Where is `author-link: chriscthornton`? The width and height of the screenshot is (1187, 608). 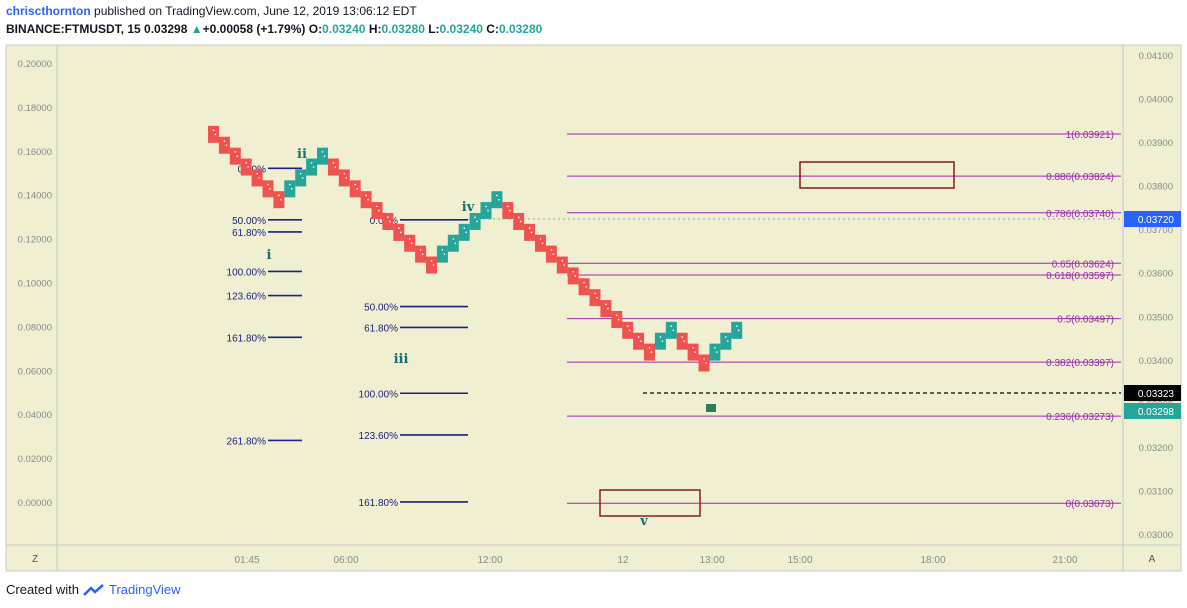
author-link: chriscthornton is located at coordinates (48, 11).